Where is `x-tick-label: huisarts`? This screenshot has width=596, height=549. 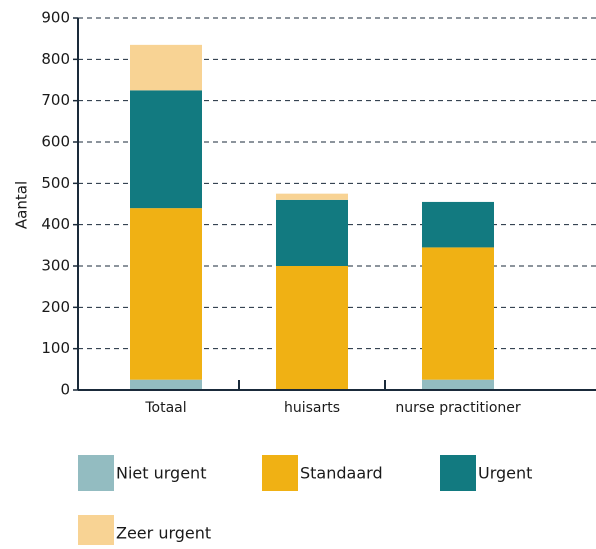 x-tick-label: huisarts is located at coordinates (312, 408).